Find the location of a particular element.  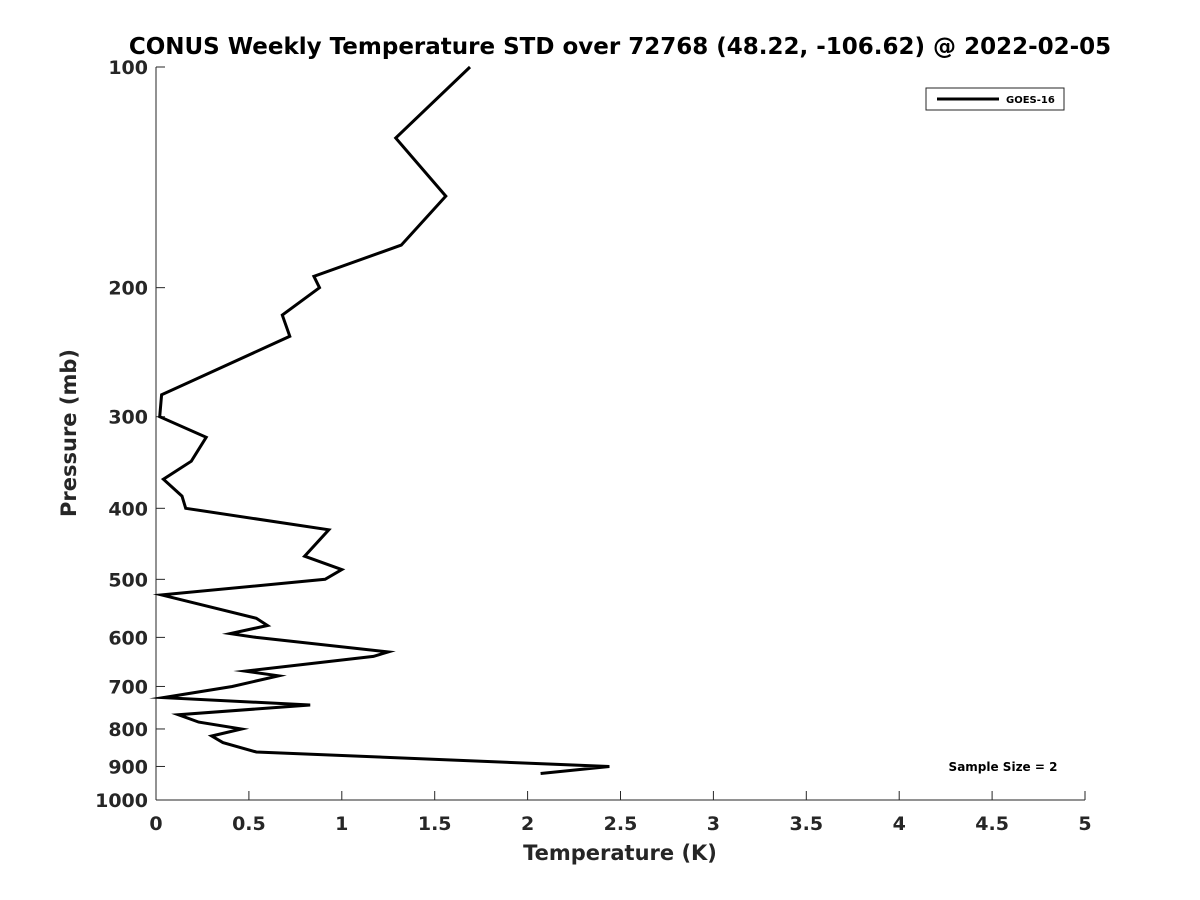

y-axis-label: Pressure (mb) is located at coordinates (69, 433).